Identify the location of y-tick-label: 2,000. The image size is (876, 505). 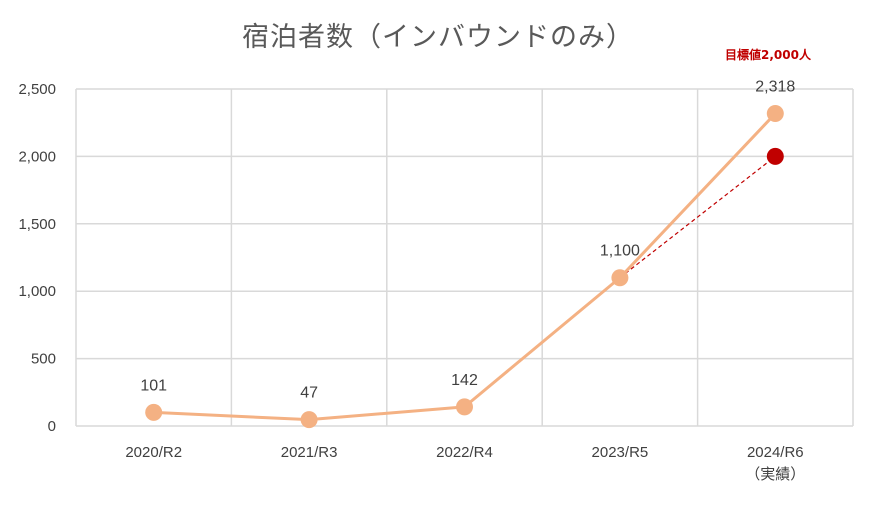
(37, 156).